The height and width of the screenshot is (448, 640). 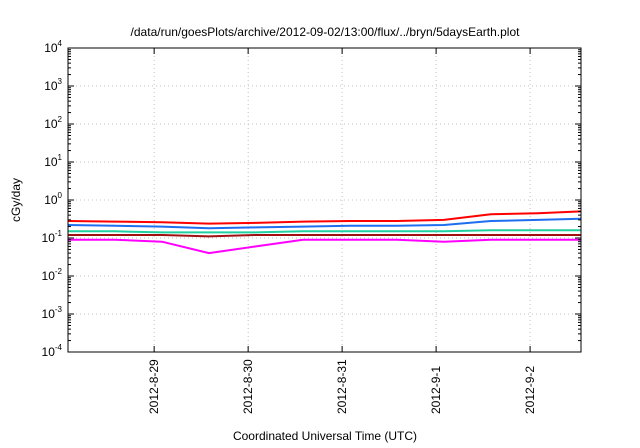 I want to click on x-tick-label: 2012-8-30, so click(x=248, y=386).